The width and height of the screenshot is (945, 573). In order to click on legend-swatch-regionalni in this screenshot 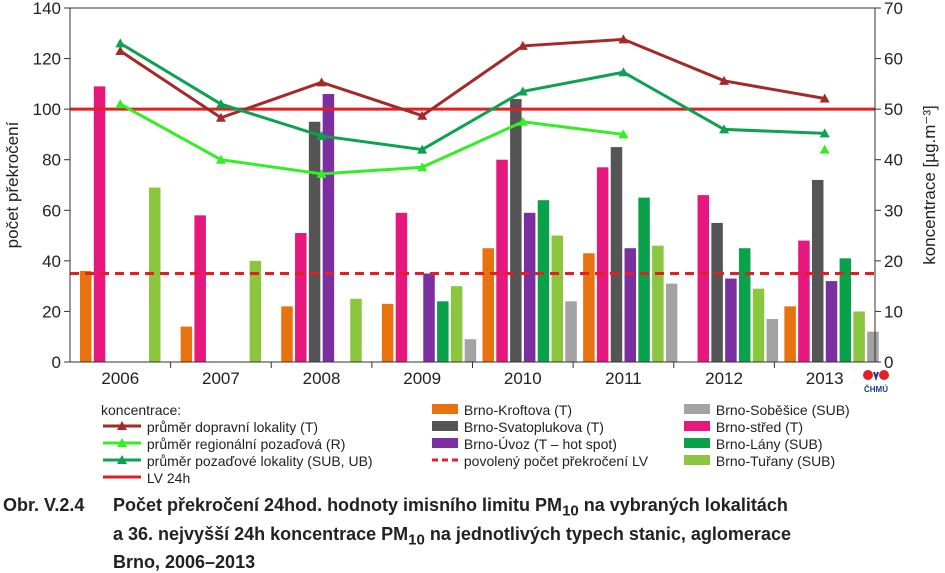, I will do `click(122, 442)`.